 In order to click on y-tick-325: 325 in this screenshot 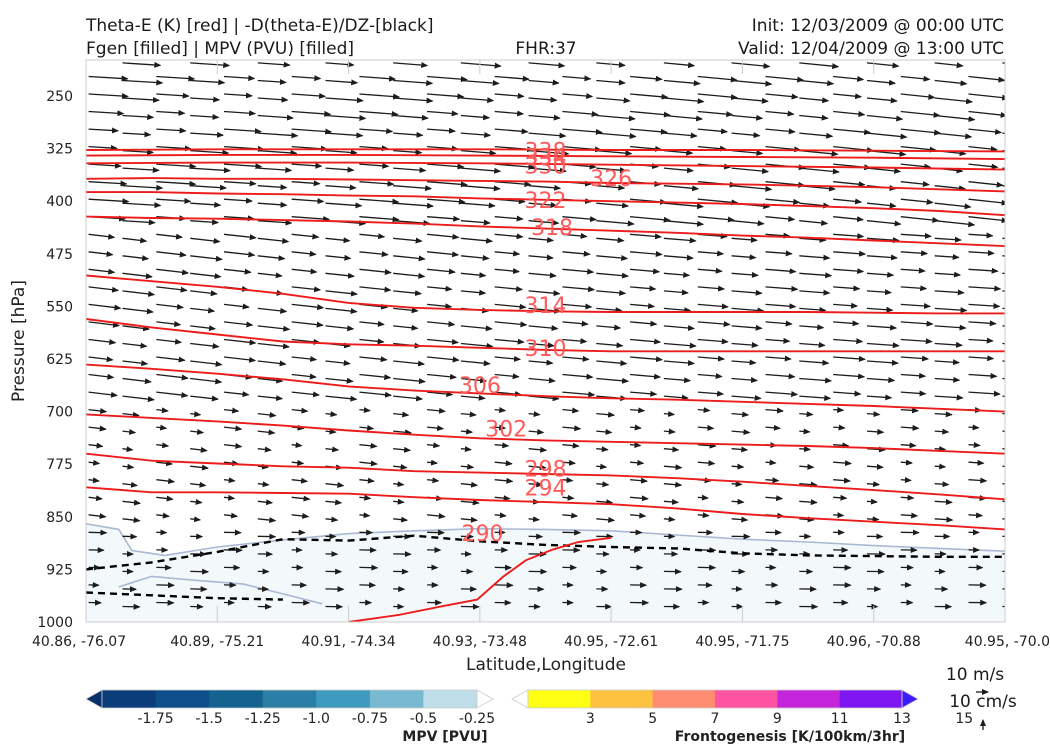, I will do `click(59, 150)`.